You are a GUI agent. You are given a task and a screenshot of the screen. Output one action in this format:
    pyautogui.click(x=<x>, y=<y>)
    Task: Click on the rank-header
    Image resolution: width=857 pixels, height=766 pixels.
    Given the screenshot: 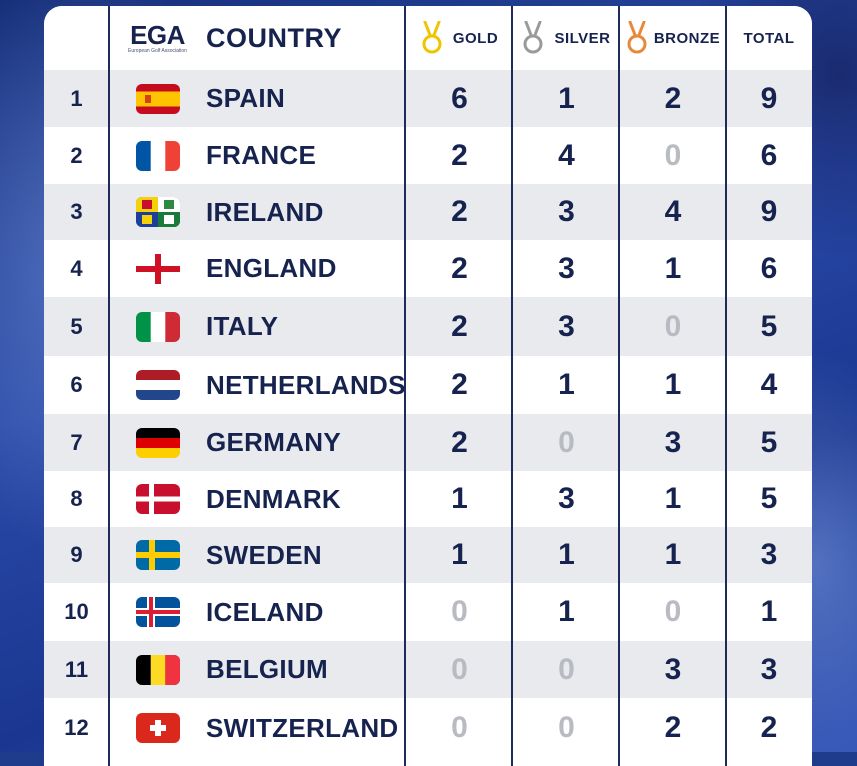 What is the action you would take?
    pyautogui.click(x=76, y=38)
    